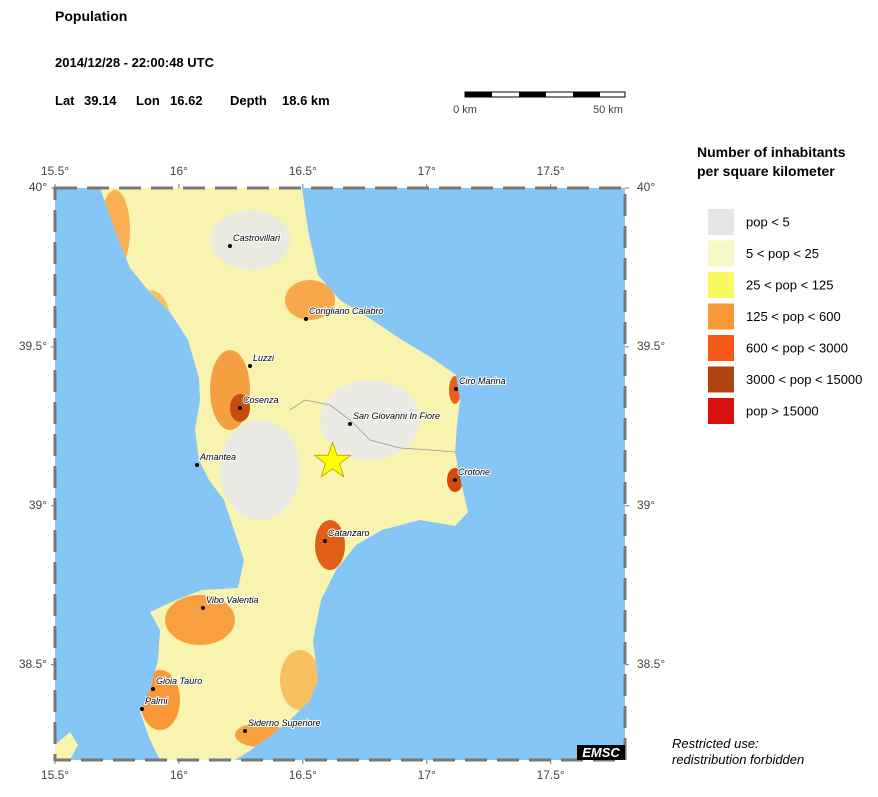  What do you see at coordinates (257, 238) in the screenshot?
I see `city-label: Castrovillari` at bounding box center [257, 238].